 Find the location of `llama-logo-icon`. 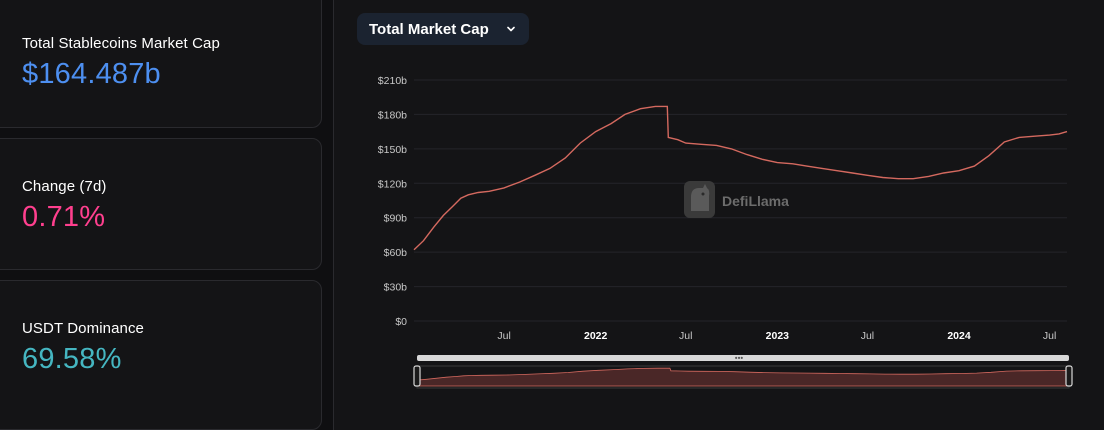

llama-logo-icon is located at coordinates (699, 199).